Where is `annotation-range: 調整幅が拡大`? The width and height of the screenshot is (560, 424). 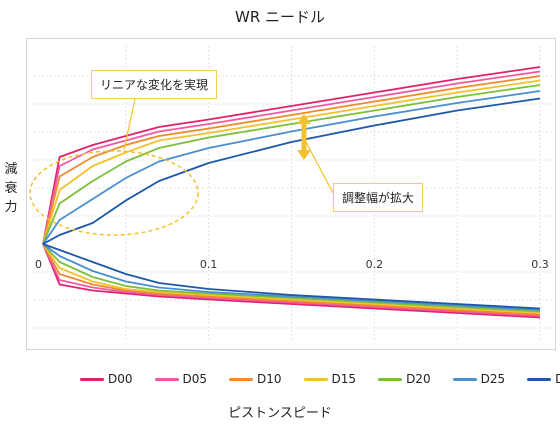 annotation-range: 調整幅が拡大 is located at coordinates (378, 197).